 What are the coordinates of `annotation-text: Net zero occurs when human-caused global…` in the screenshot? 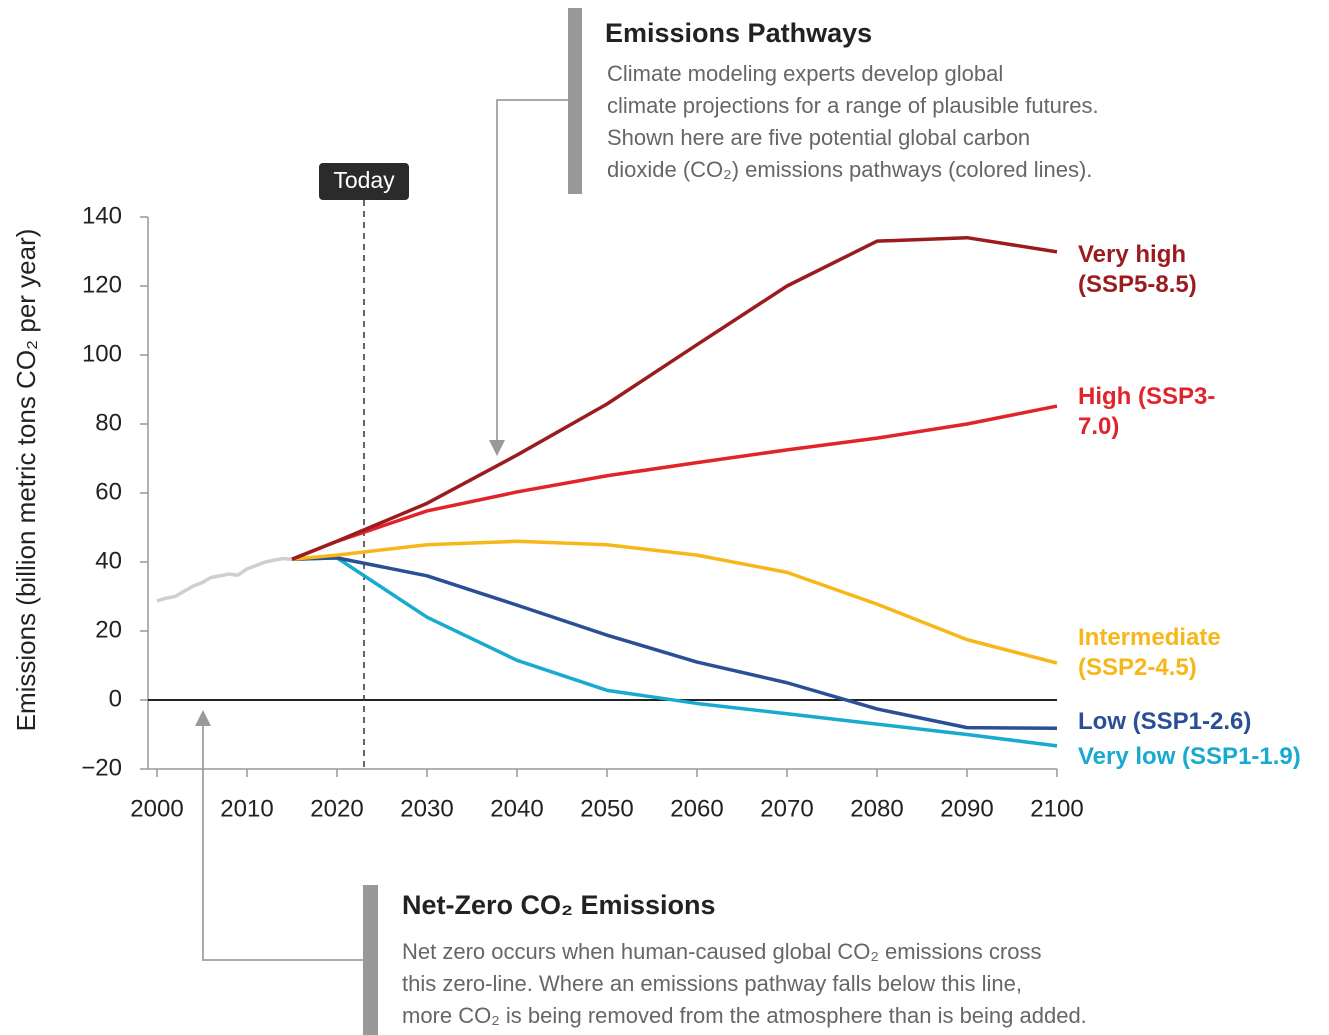 It's located at (721, 951).